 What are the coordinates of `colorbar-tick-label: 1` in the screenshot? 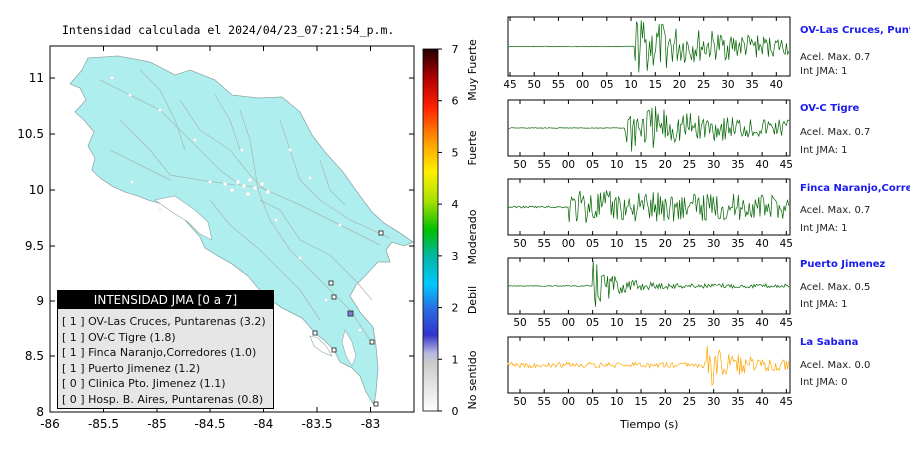 It's located at (455, 359).